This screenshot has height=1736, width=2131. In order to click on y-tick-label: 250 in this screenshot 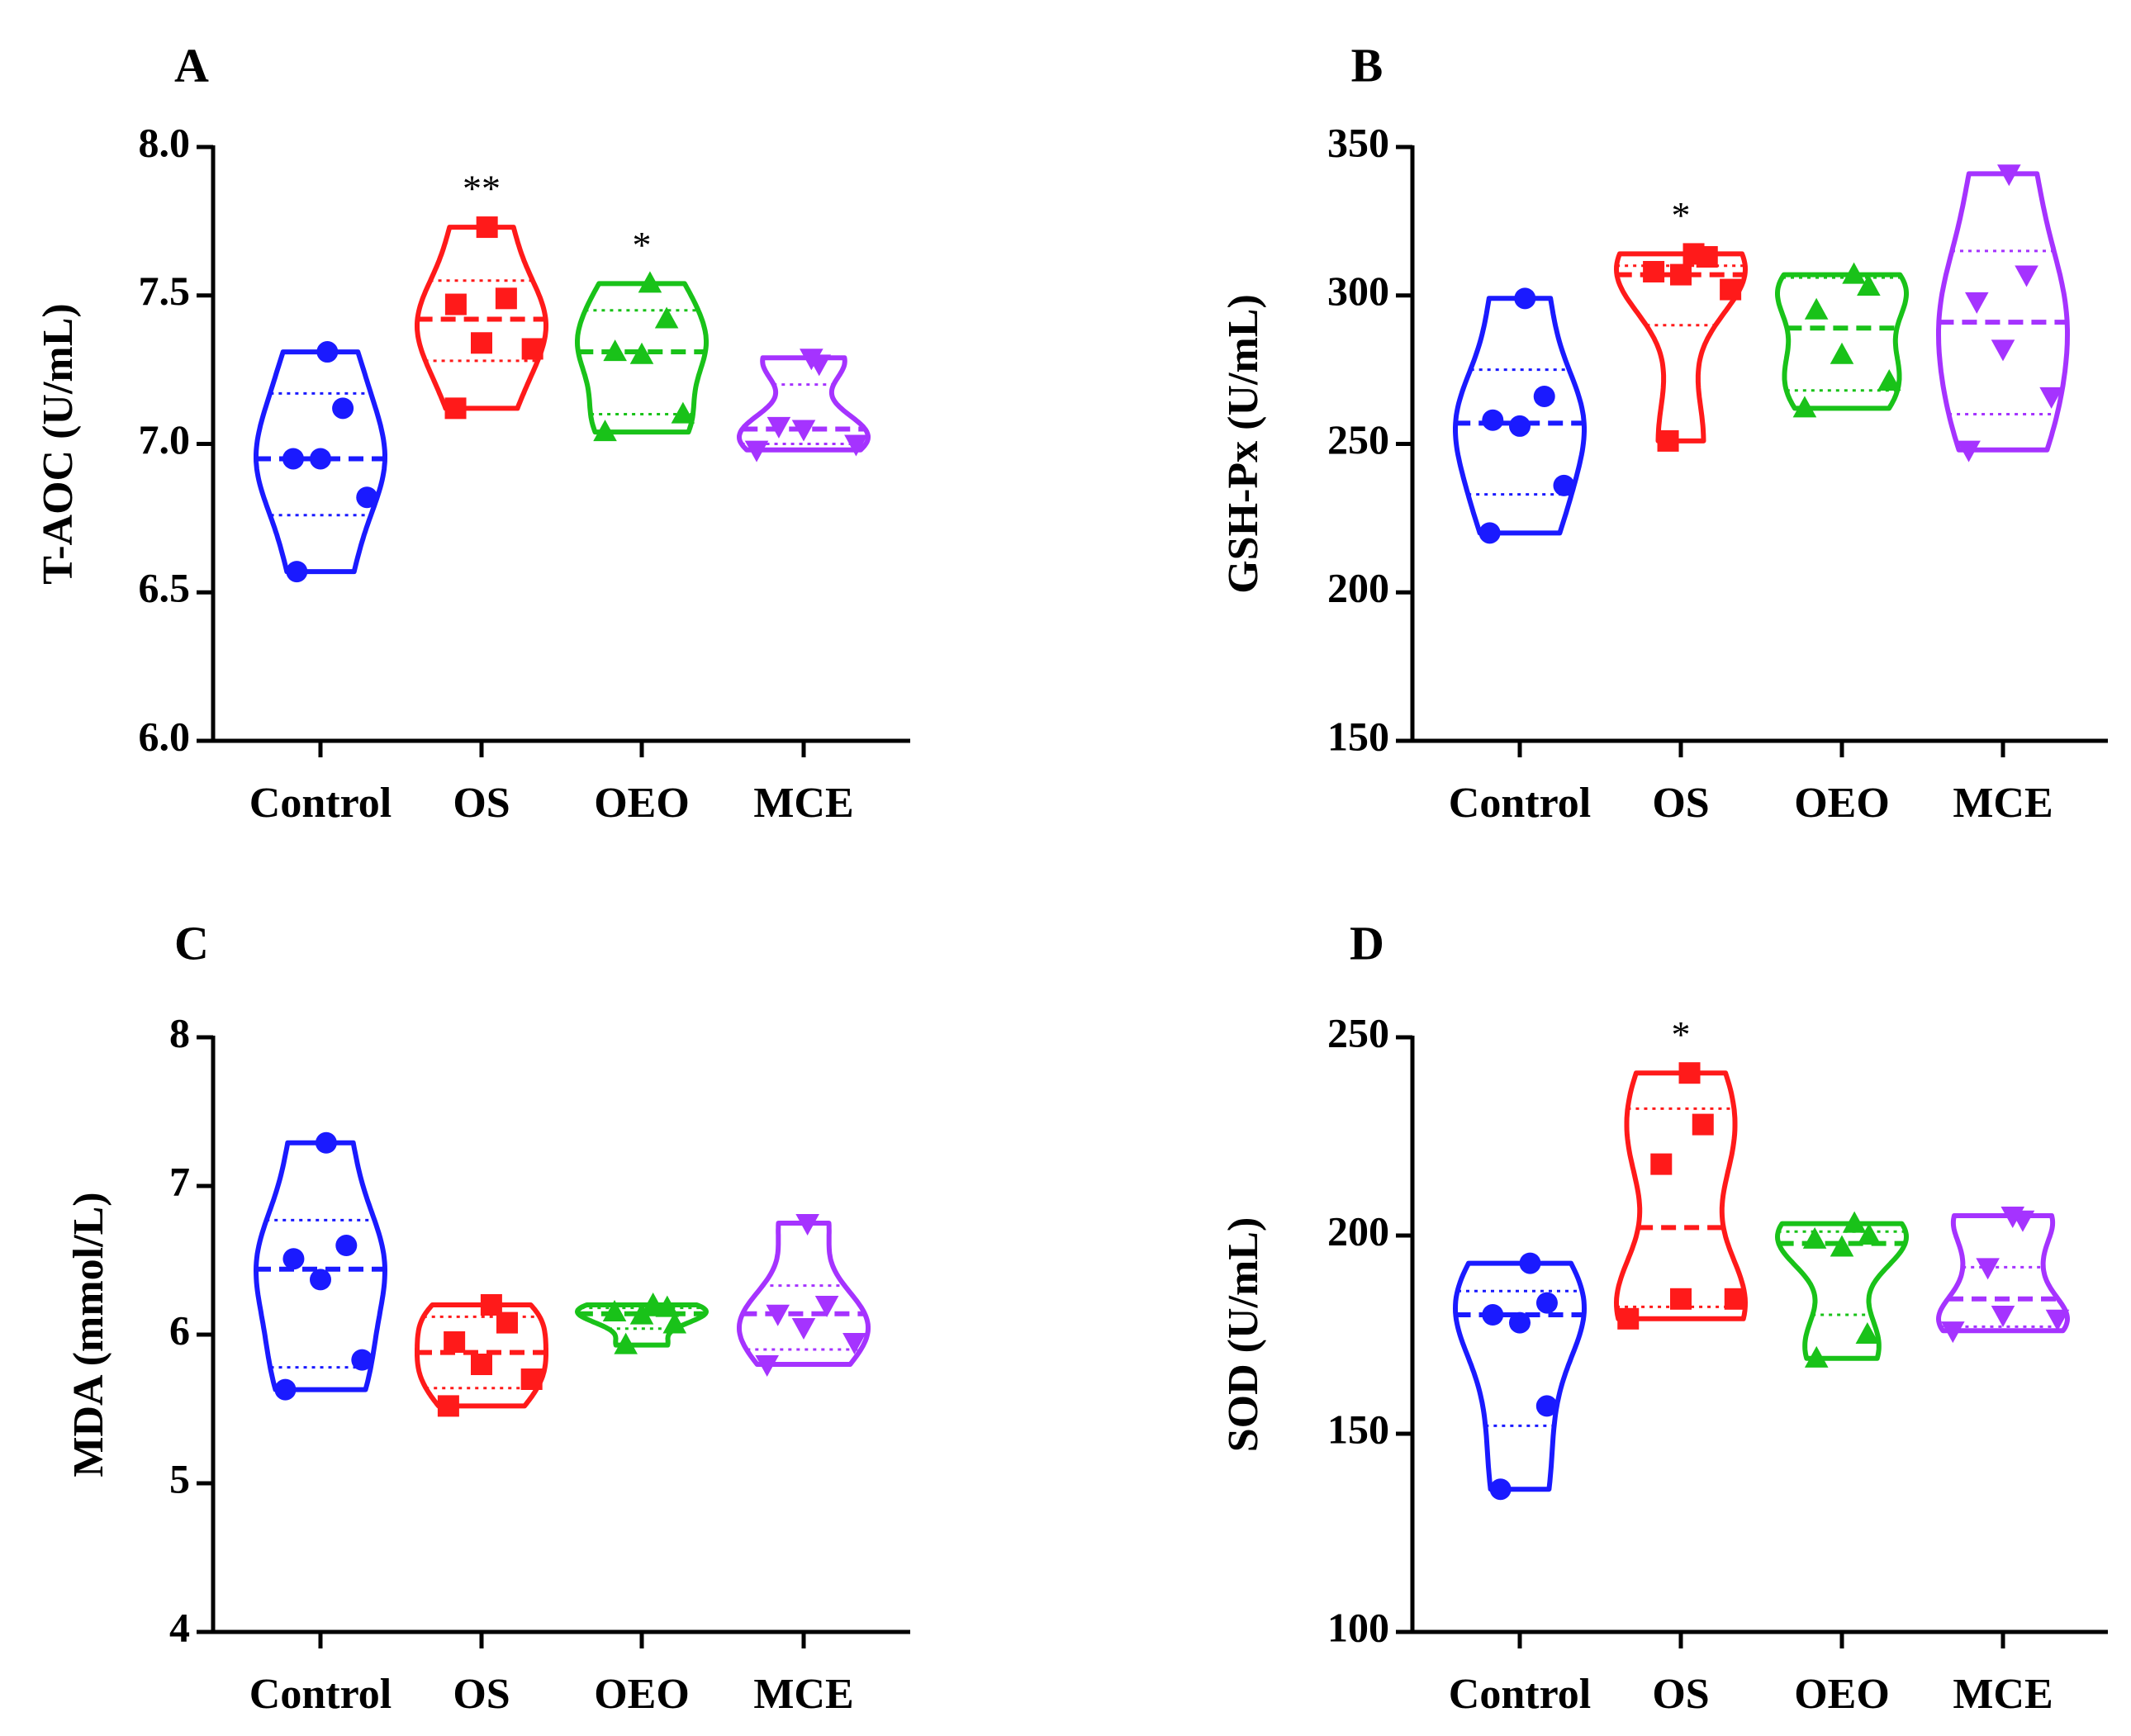, I will do `click(1358, 1032)`.